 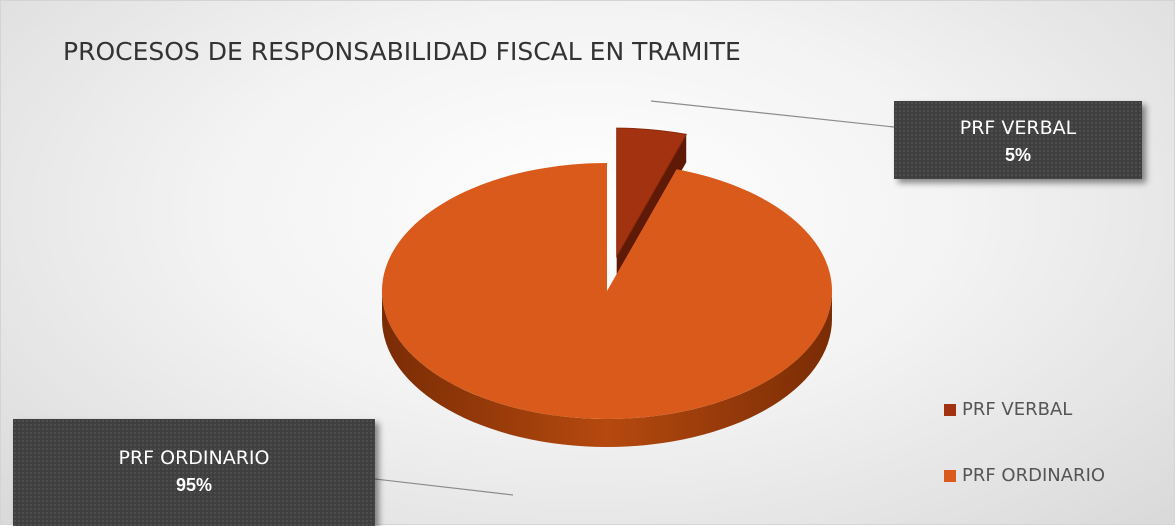 What do you see at coordinates (194, 458) in the screenshot?
I see `data-label-name: PRF ORDINARIO` at bounding box center [194, 458].